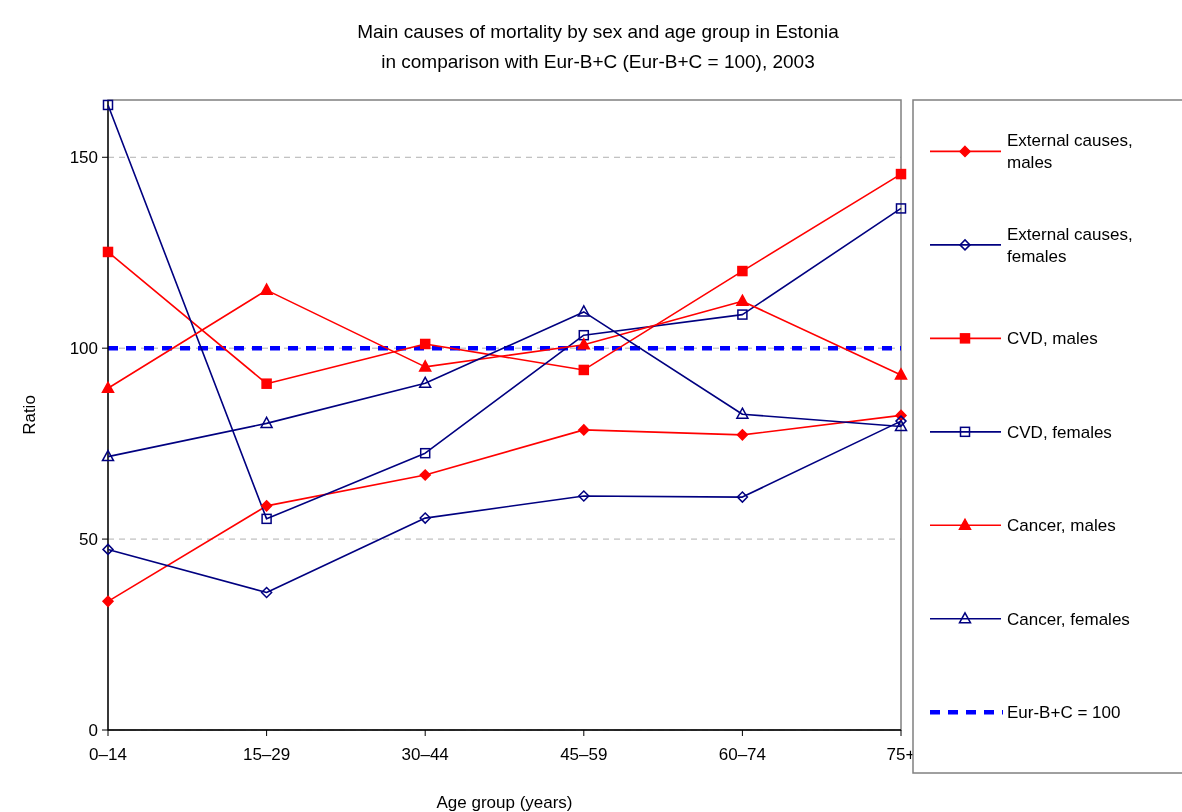 This screenshot has width=1182, height=812. I want to click on legend-label: CVD, females, so click(1059, 432).